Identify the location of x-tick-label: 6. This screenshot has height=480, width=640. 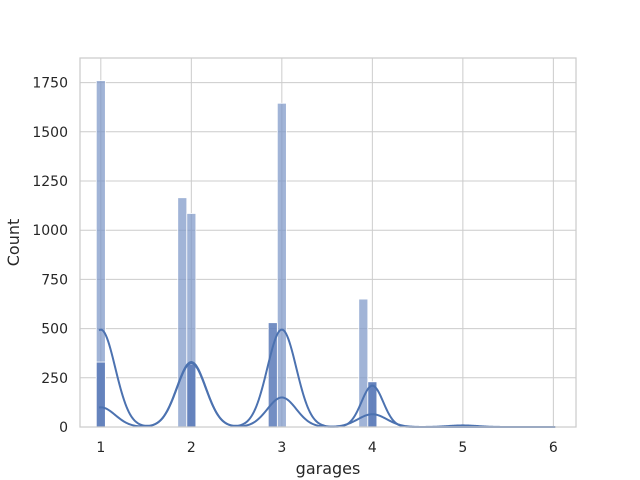
(553, 448).